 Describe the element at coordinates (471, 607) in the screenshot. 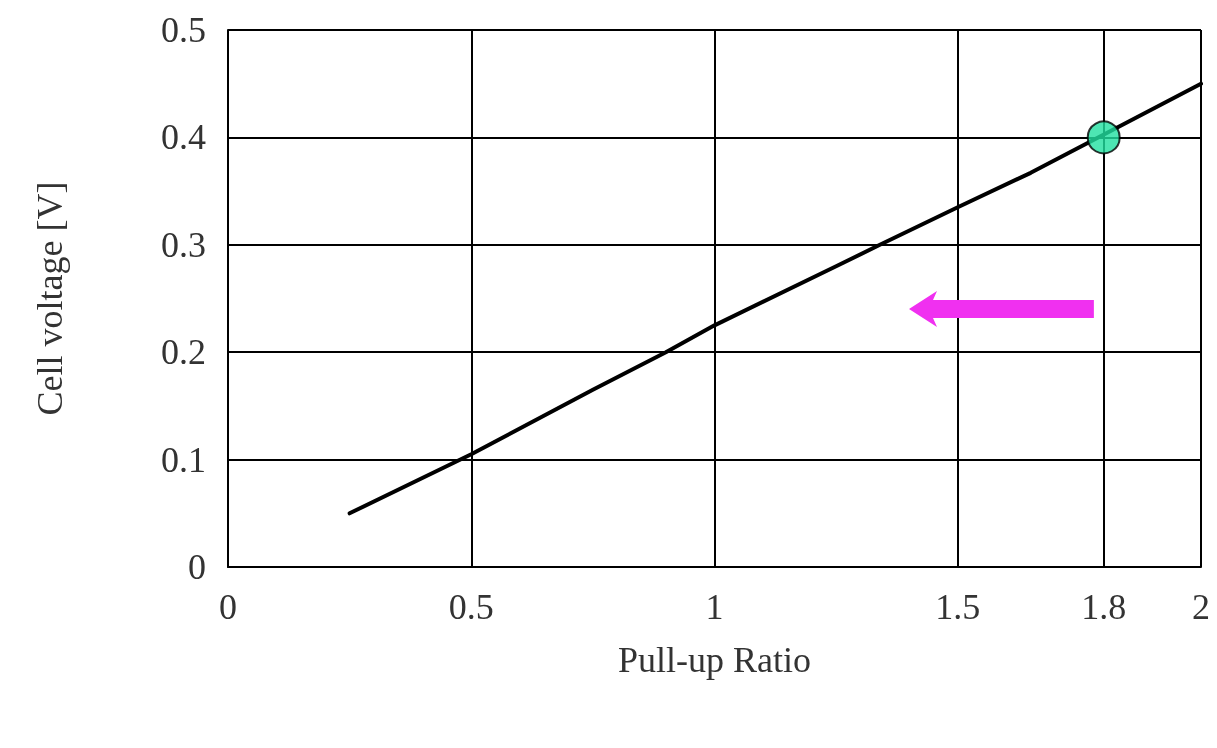

I see `x-tick-label: 0.5` at that location.